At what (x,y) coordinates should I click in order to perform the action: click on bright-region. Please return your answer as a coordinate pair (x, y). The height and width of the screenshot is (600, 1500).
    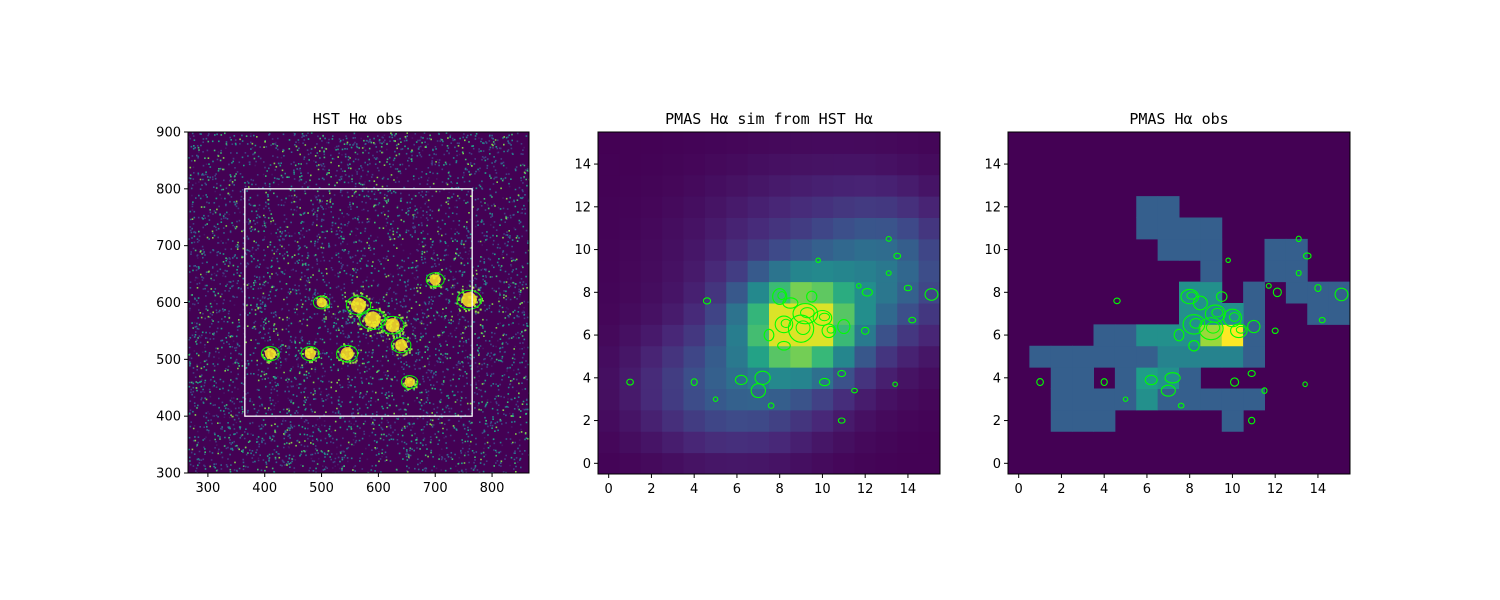
    Looking at the image, I should click on (347, 354).